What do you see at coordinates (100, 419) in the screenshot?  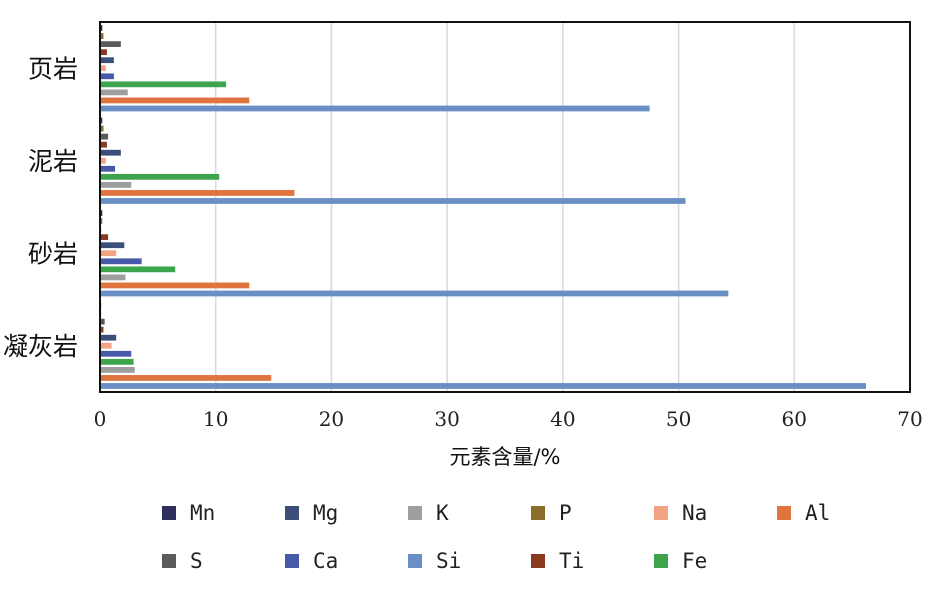 I see `x-tick-label-0: 0` at bounding box center [100, 419].